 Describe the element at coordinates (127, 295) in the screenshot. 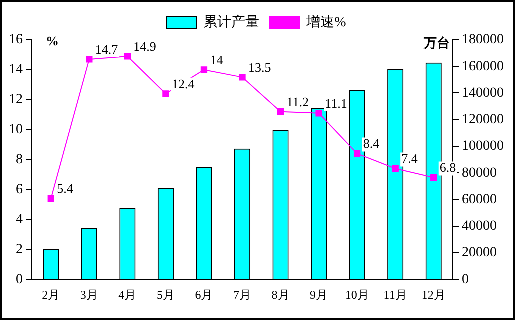

I see `x-tick-label: 4月` at that location.